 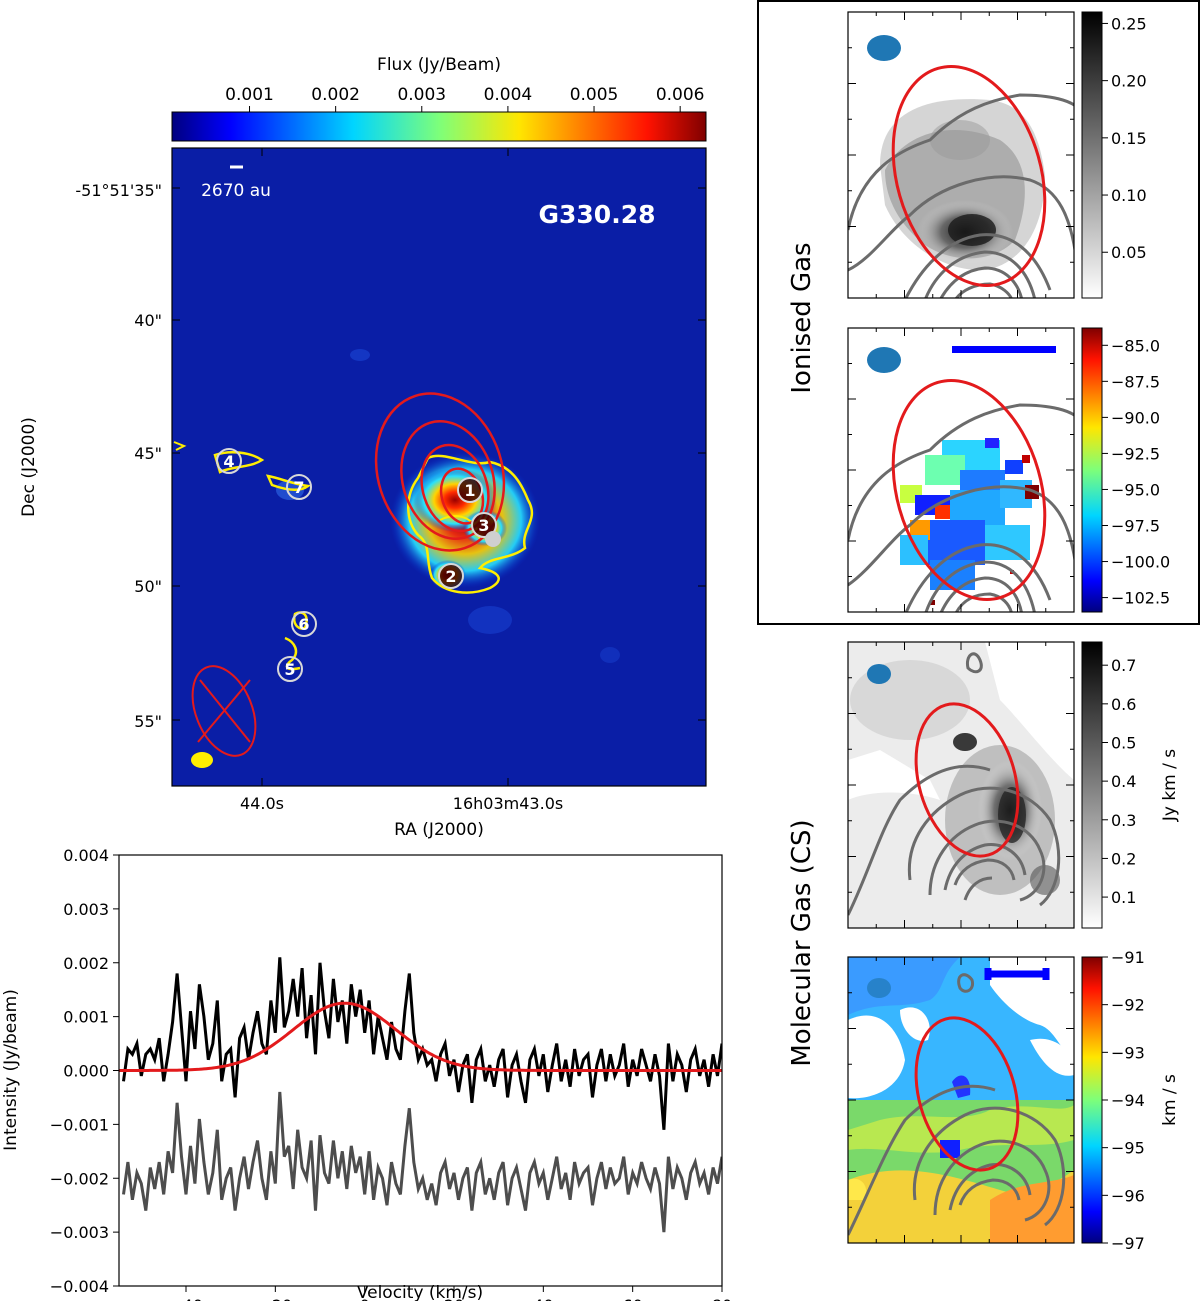 I want to click on source-label: 3, so click(x=483, y=525).